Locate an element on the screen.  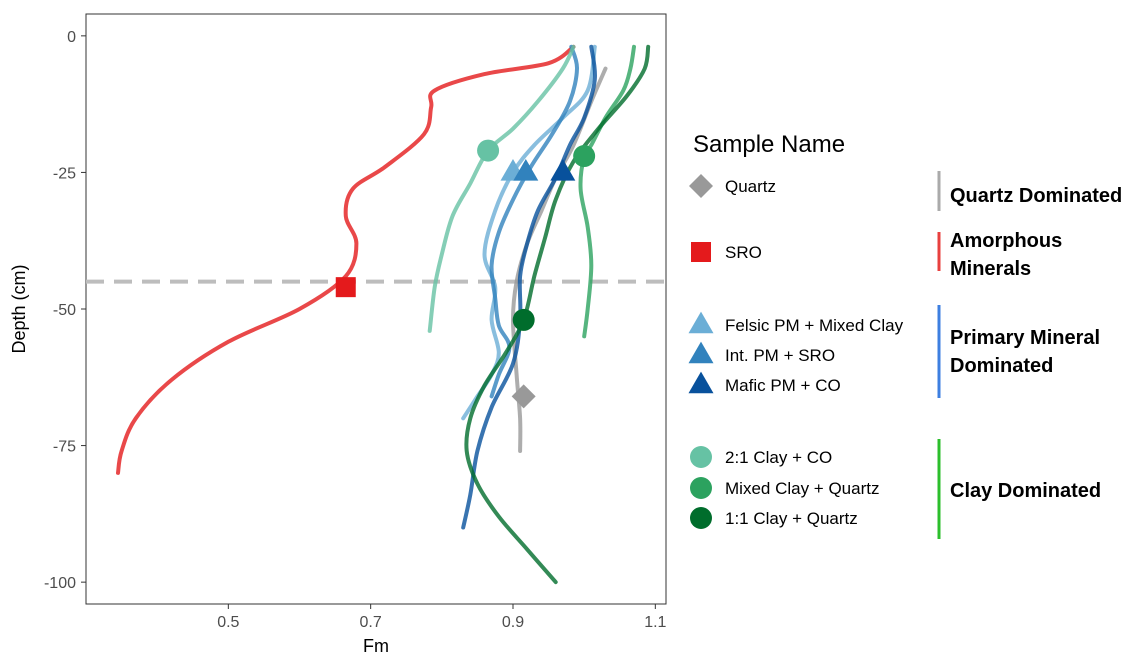
legend-key-quartz is located at coordinates (701, 186).